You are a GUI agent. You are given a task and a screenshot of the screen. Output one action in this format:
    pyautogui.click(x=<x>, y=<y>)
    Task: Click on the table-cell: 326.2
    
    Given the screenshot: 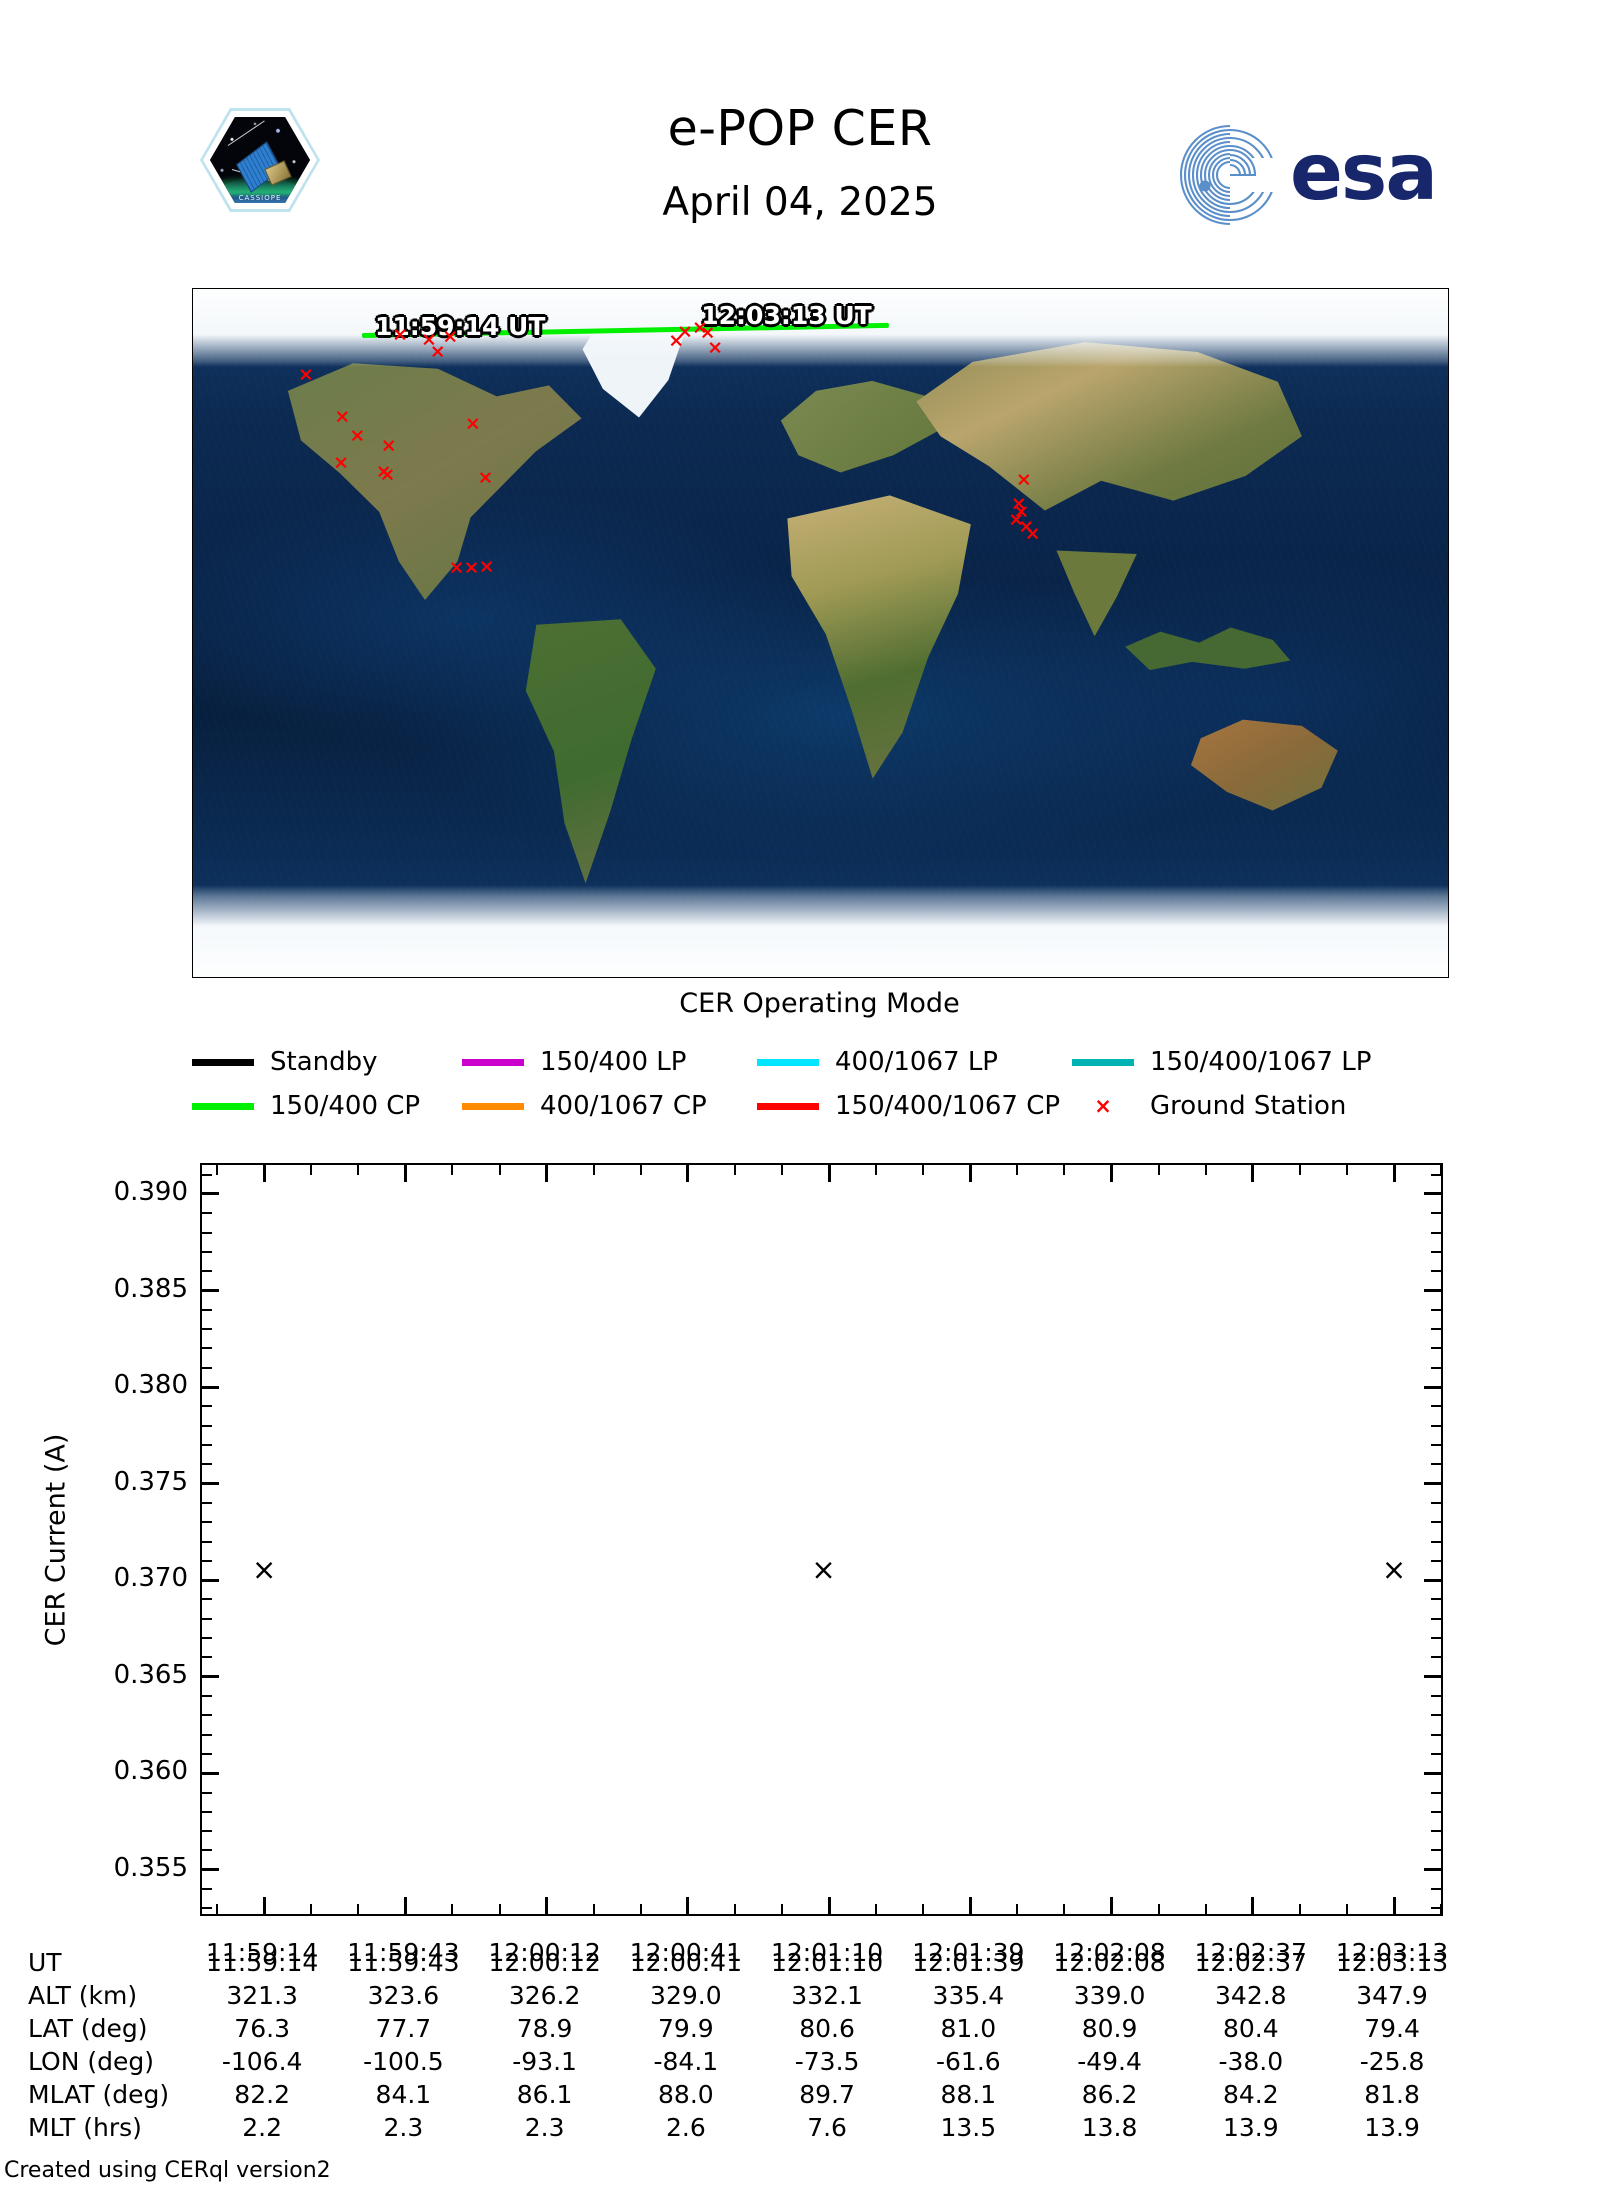 What is the action you would take?
    pyautogui.click(x=544, y=1995)
    